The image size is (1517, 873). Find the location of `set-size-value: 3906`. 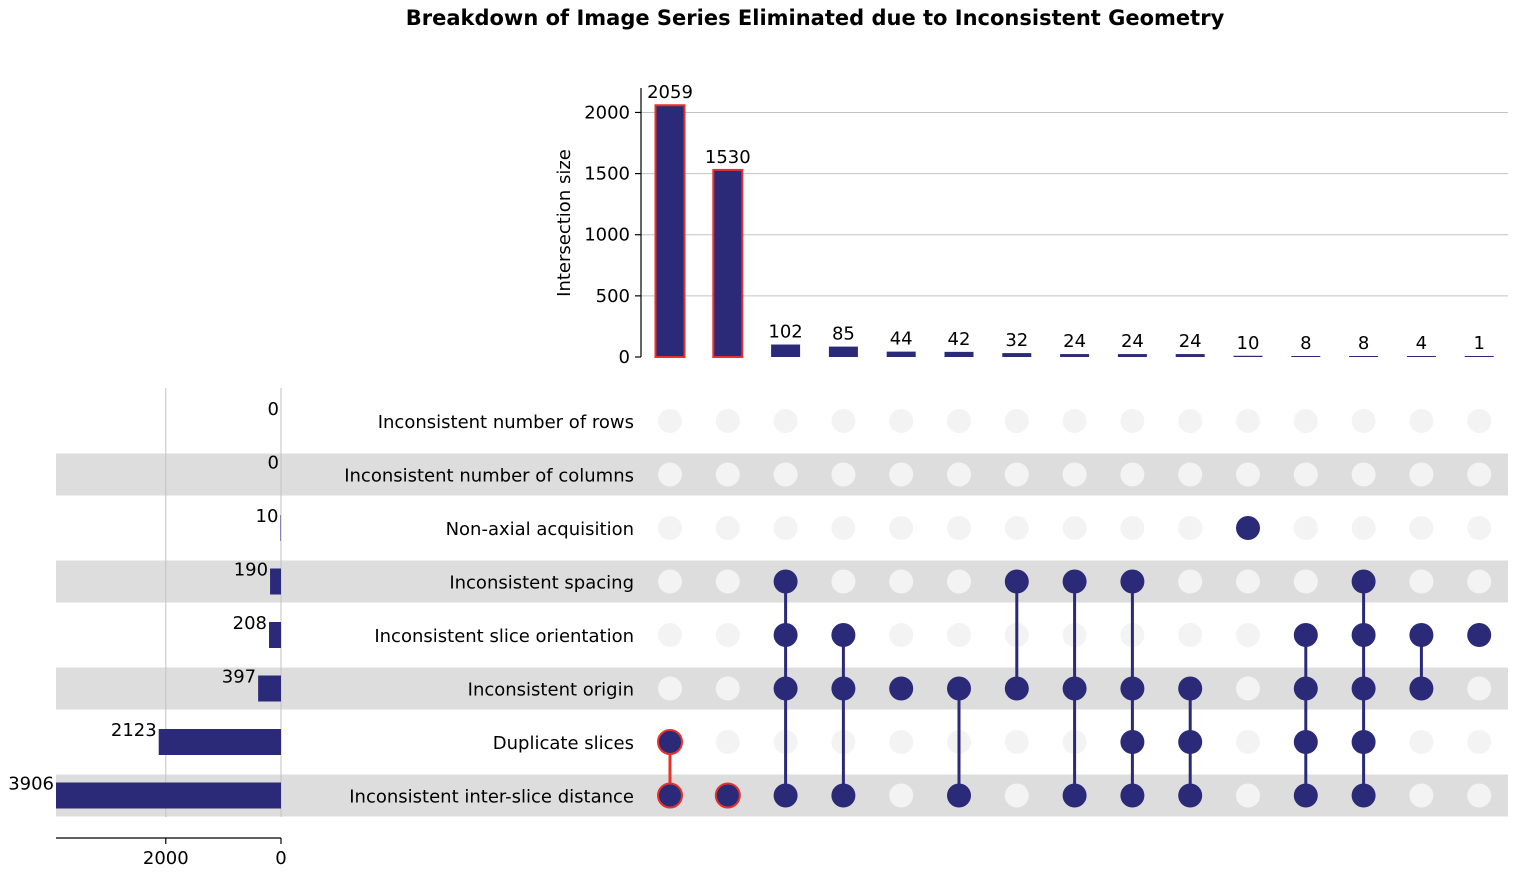

set-size-value: 3906 is located at coordinates (31, 784).